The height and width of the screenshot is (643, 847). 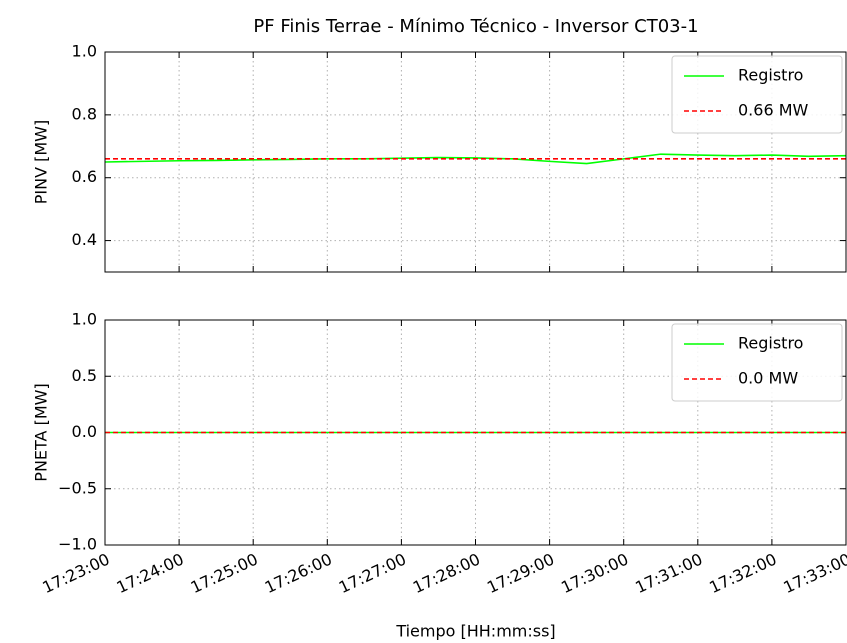 What do you see at coordinates (475, 631) in the screenshot?
I see `x-axis-label: Tiempo [HH:mm:ss]` at bounding box center [475, 631].